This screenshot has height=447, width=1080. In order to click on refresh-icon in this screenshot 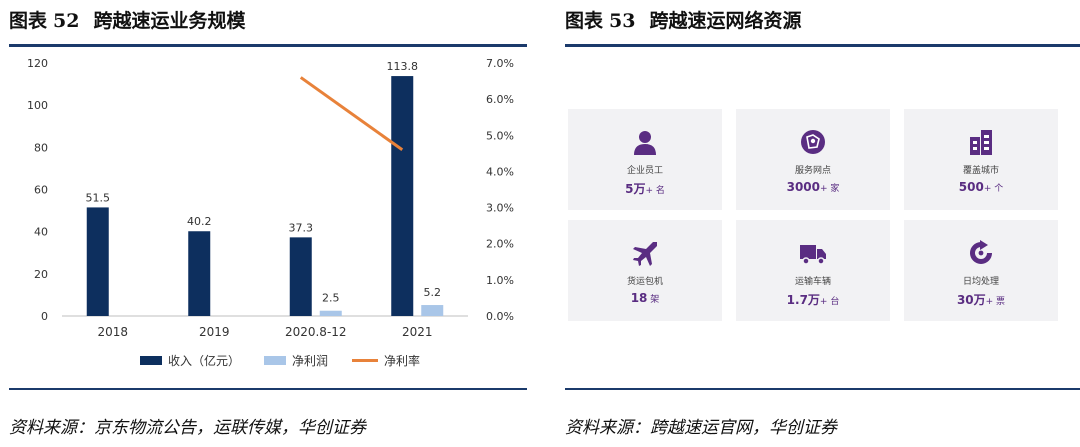, I will do `click(981, 252)`.